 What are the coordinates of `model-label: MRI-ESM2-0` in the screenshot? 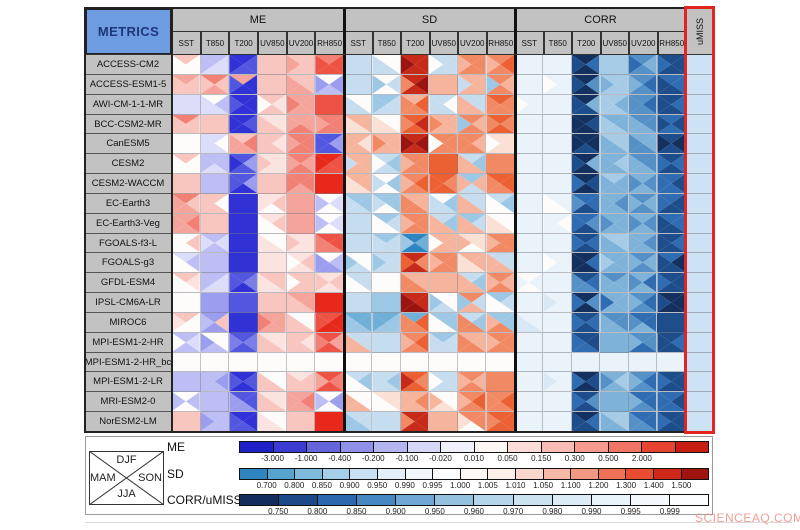 It's located at (128, 402).